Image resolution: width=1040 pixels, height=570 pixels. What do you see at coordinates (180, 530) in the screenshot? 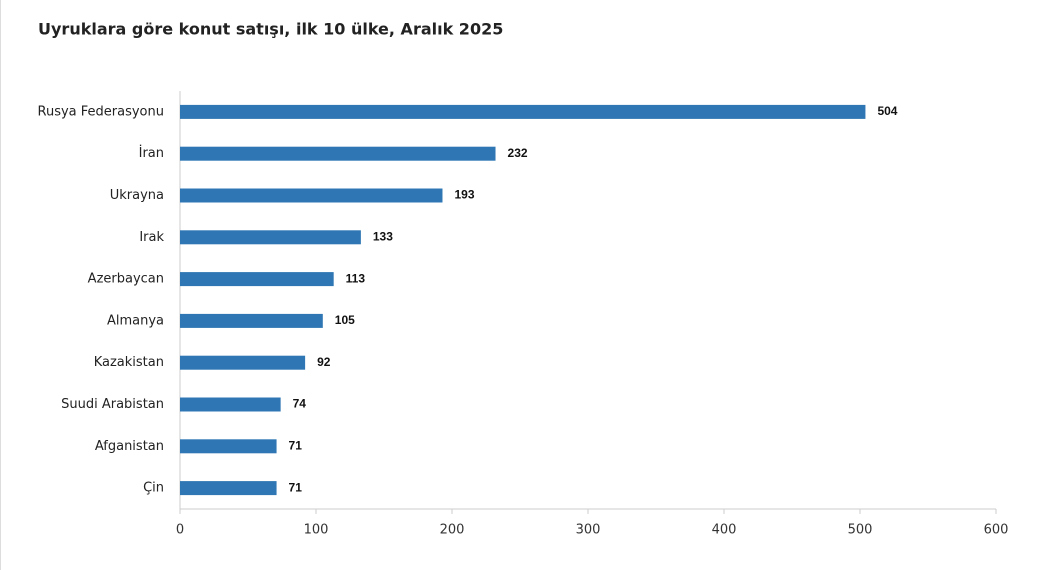
I see `x-tick-label: 0` at bounding box center [180, 530].